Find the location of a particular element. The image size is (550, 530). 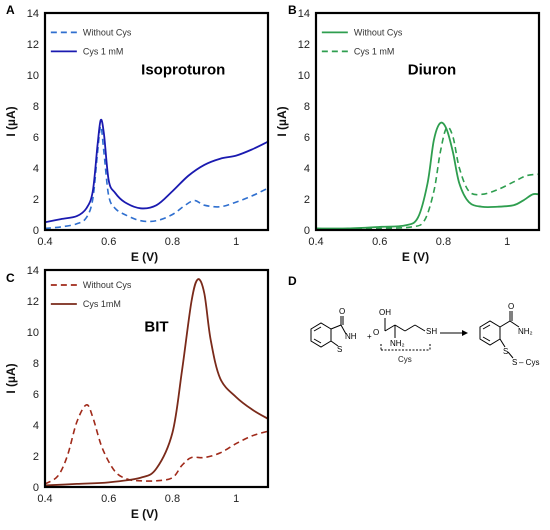

benzene-ring-product is located at coordinates (490, 333).